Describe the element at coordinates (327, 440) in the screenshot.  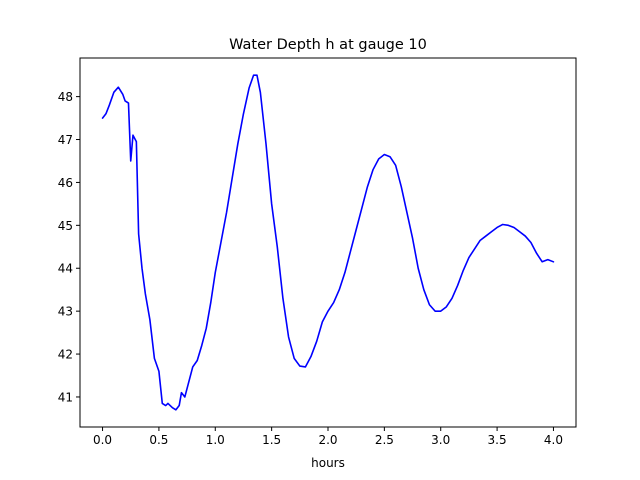
I see `x-tick-label: 2.0` at that location.